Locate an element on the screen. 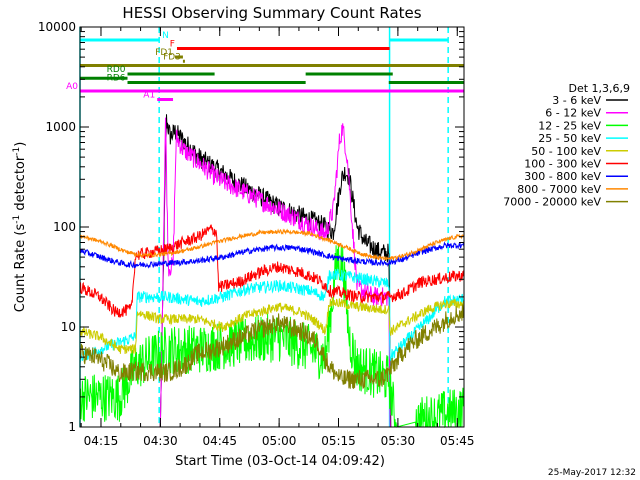 This screenshot has height=480, width=640. y-tick-label: 100 is located at coordinates (64, 227).